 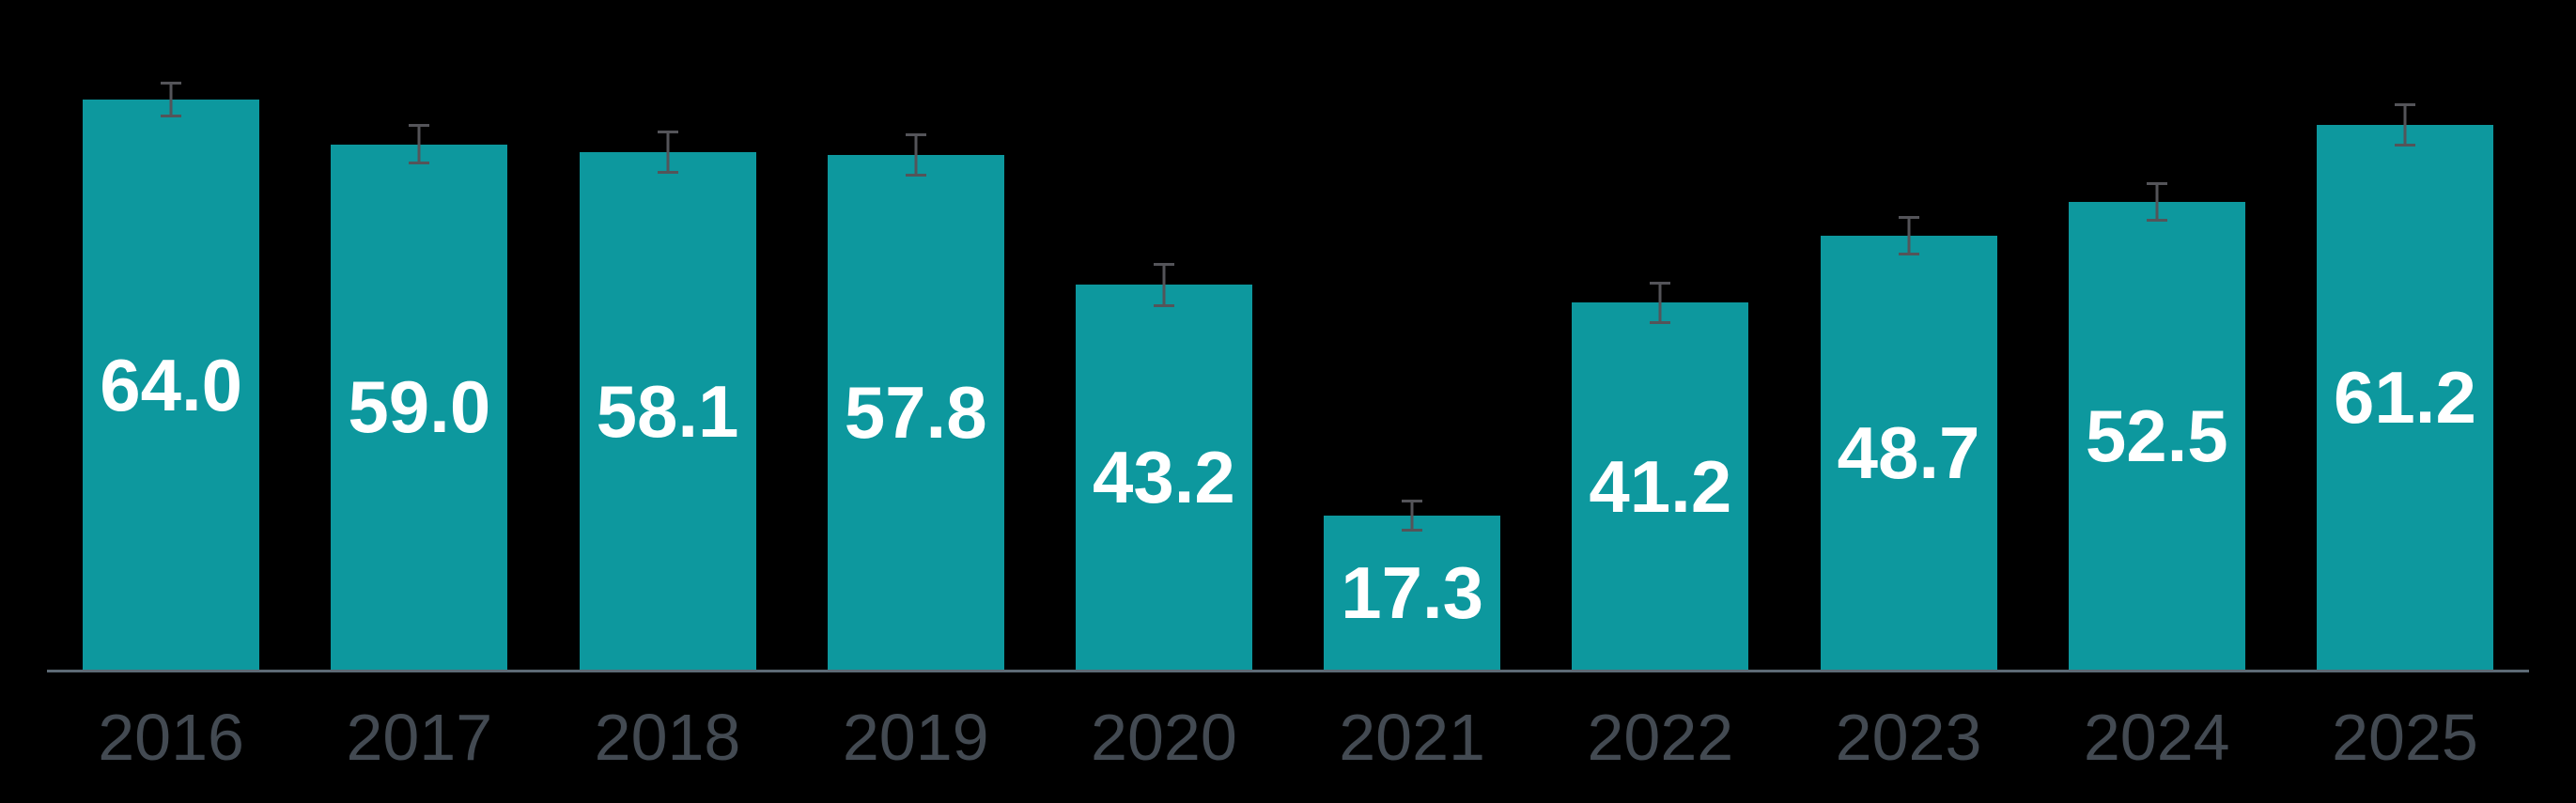 I want to click on bar-2021: 17.3, so click(x=1412, y=593).